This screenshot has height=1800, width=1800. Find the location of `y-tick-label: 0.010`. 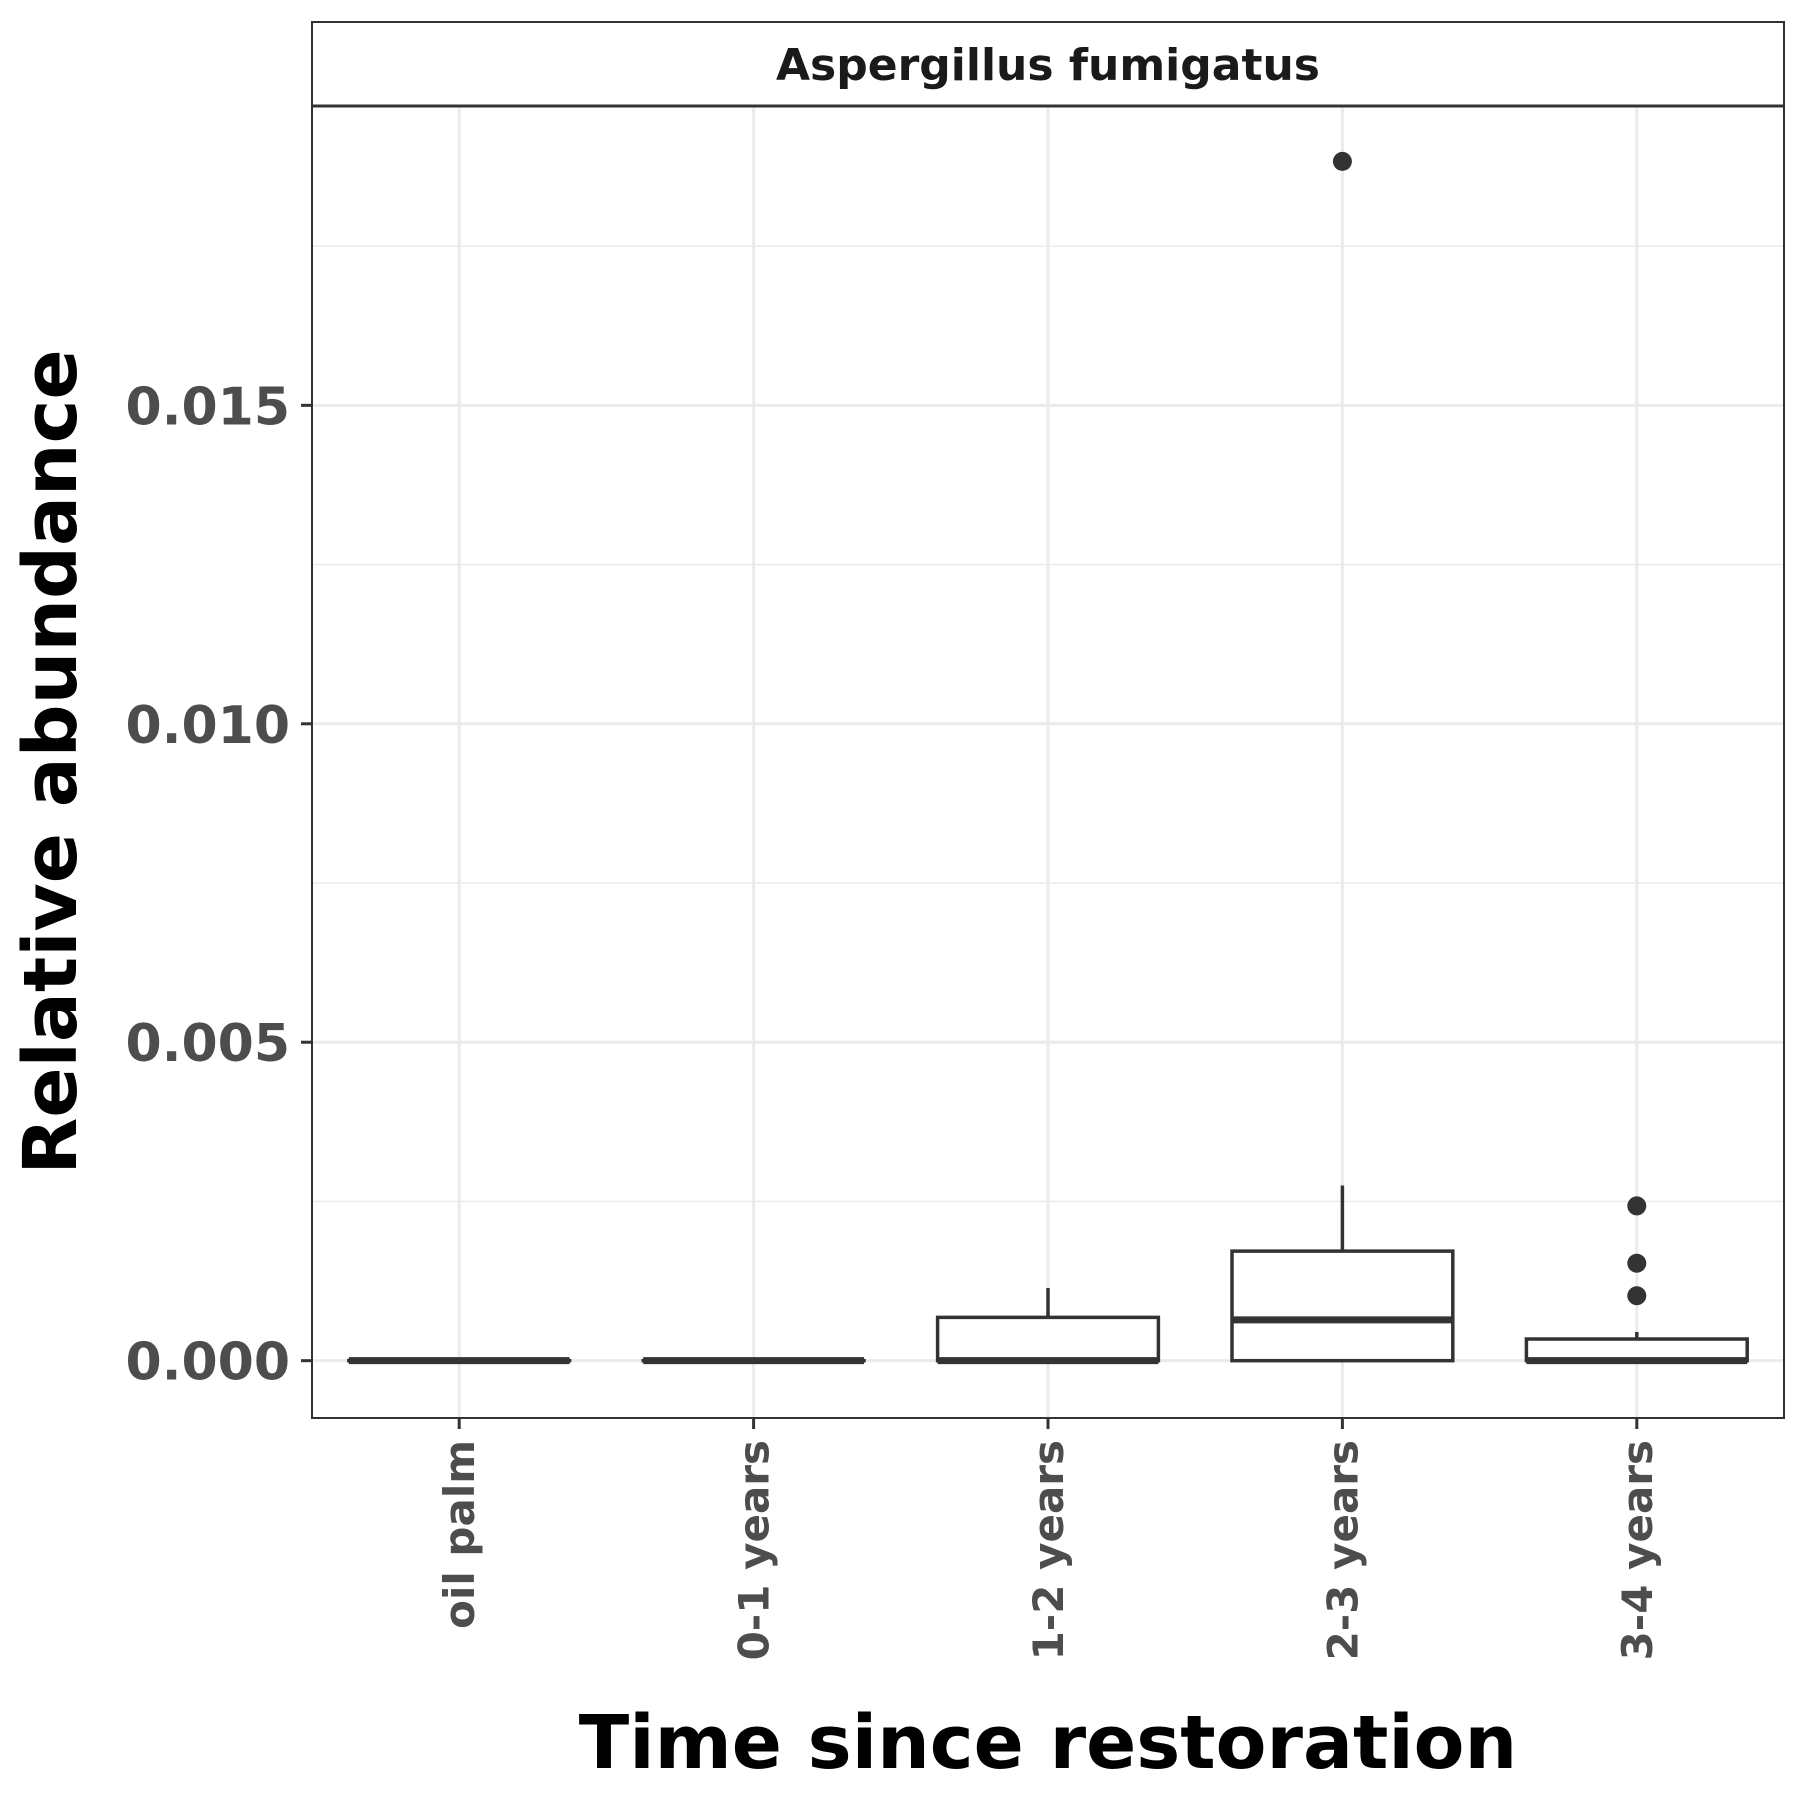

y-tick-label: 0.010 is located at coordinates (208, 726).